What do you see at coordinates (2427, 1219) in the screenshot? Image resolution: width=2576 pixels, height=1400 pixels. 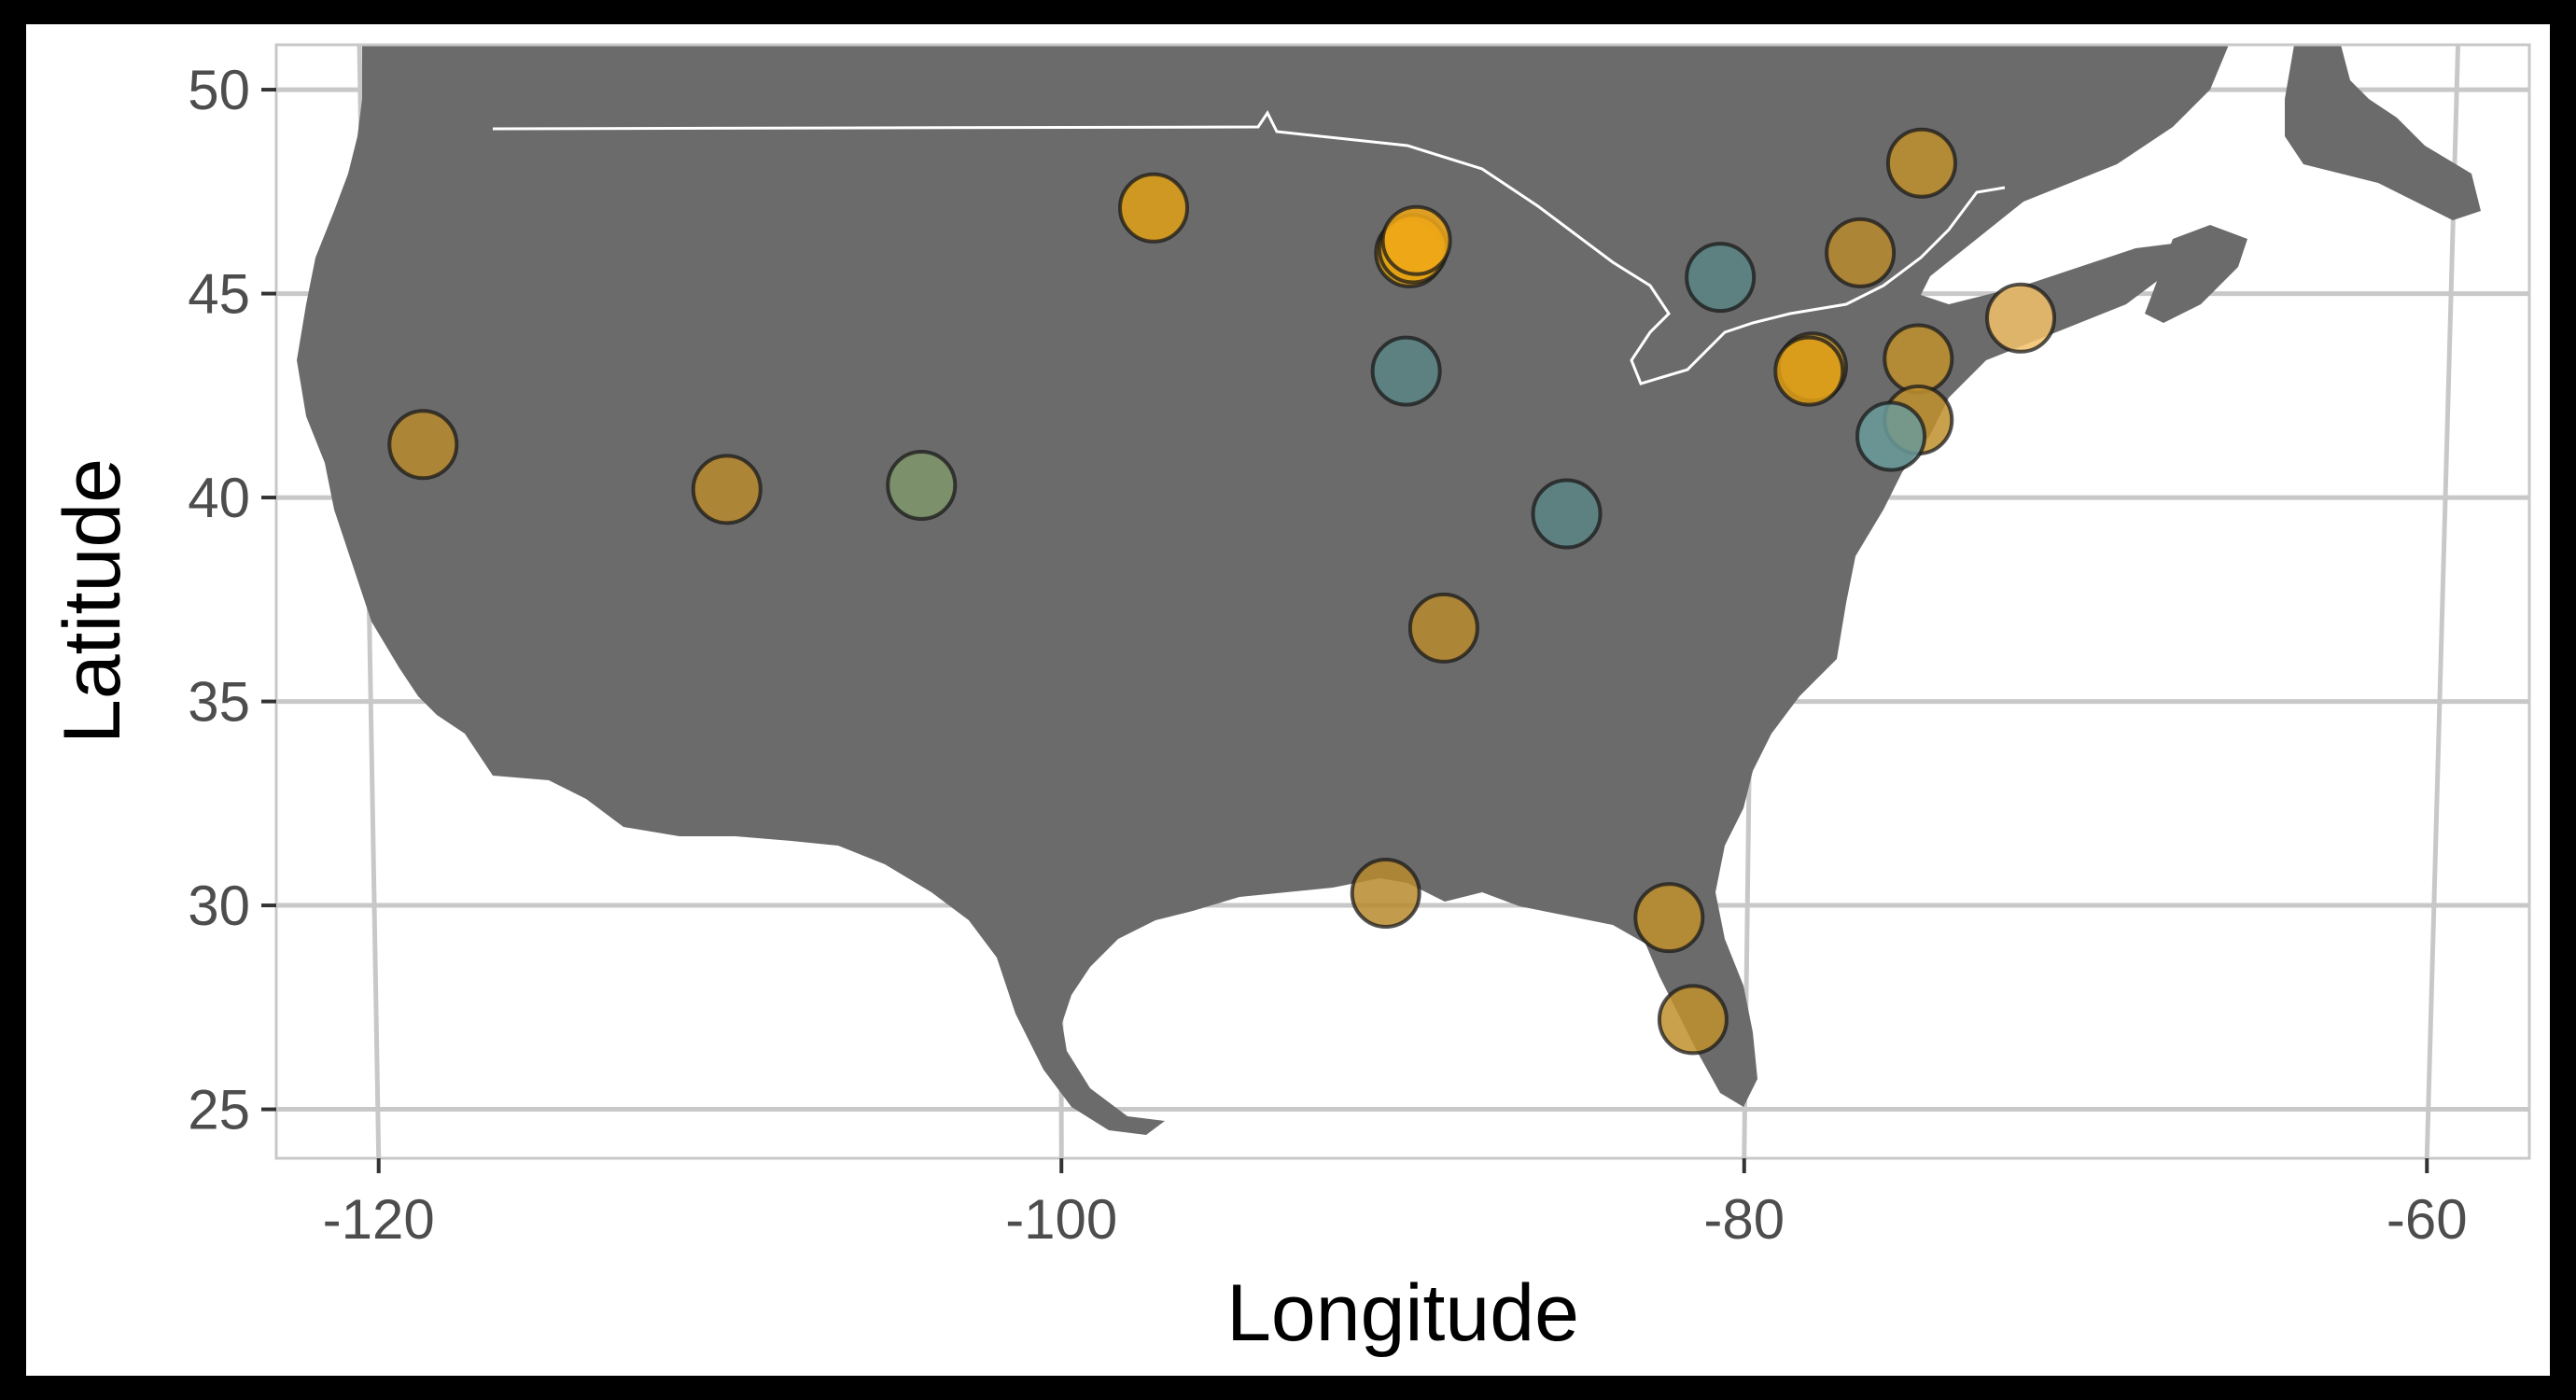 I see `x-tick-label-3: -60` at bounding box center [2427, 1219].